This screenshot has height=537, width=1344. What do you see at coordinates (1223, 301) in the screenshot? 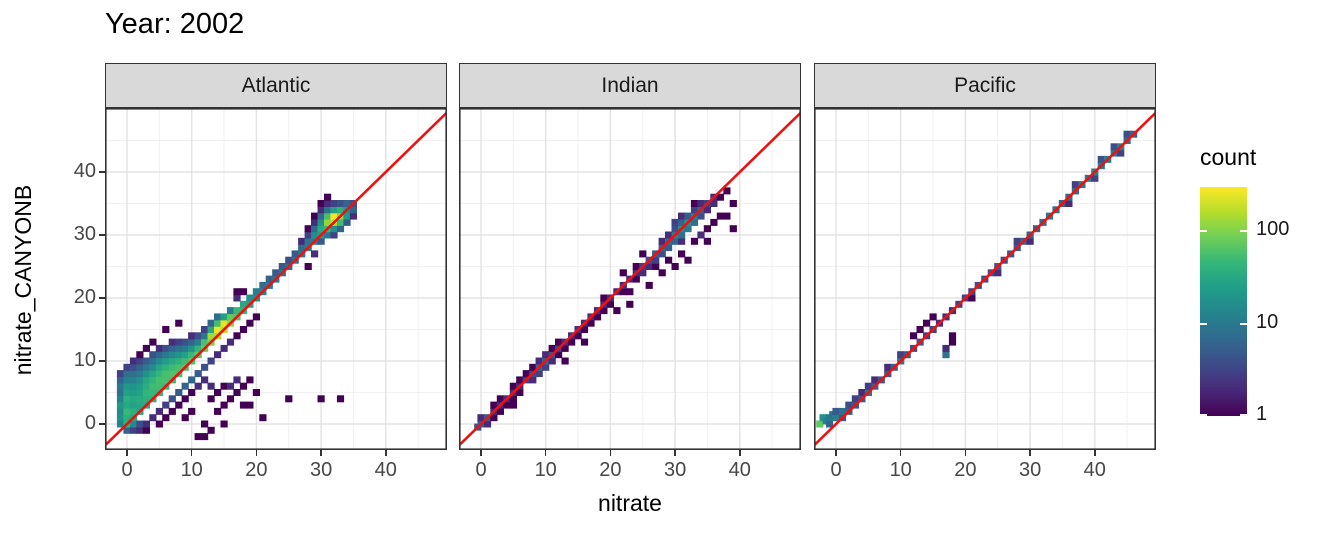
I see `legend-colorbar` at bounding box center [1223, 301].